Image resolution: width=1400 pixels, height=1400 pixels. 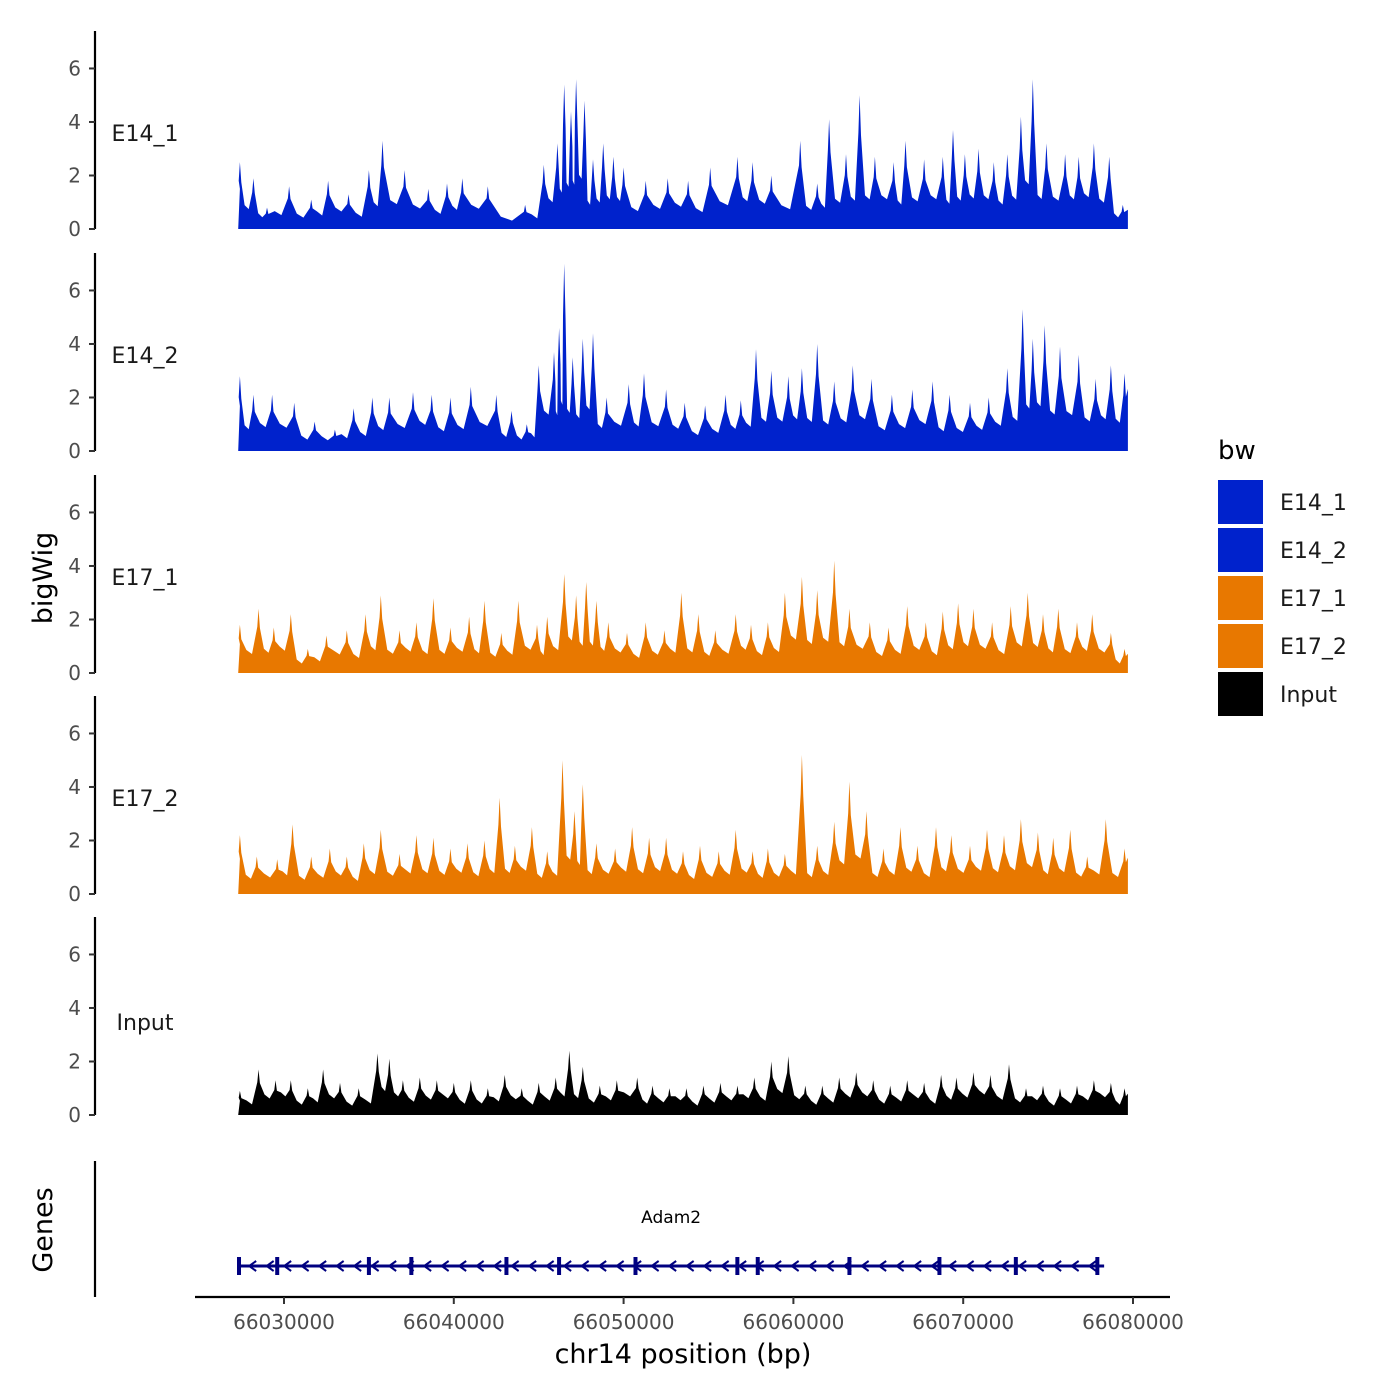 I want to click on x-tick-label: 66070000, so click(x=963, y=1322).